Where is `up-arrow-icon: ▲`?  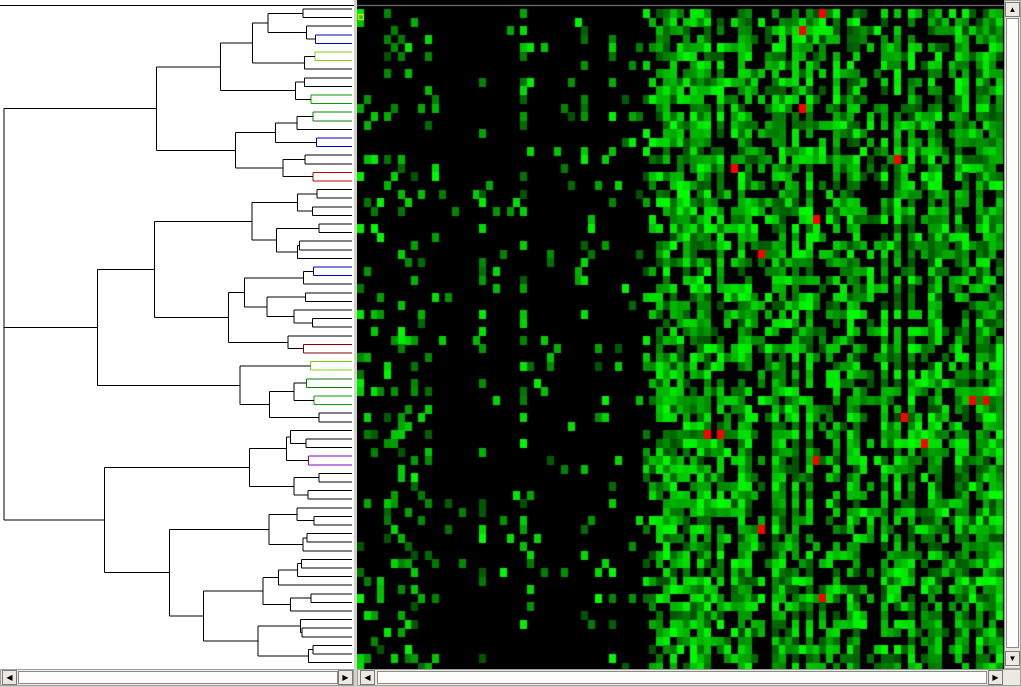
up-arrow-icon: ▲ is located at coordinates (1012, 9).